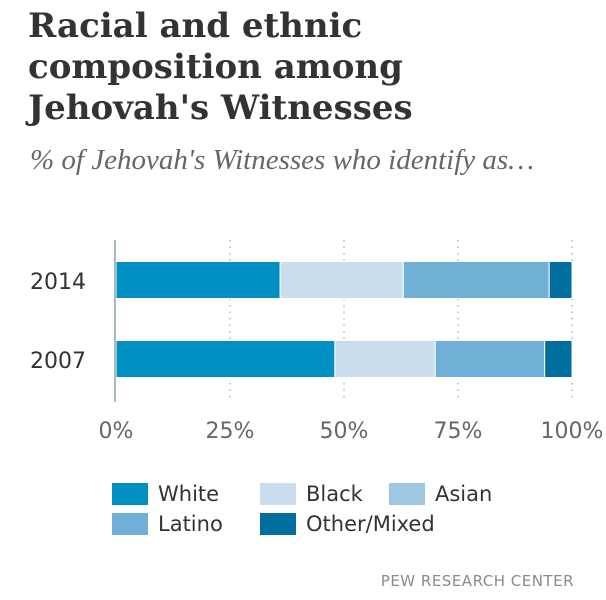  I want to click on legend-label: Black, so click(334, 494).